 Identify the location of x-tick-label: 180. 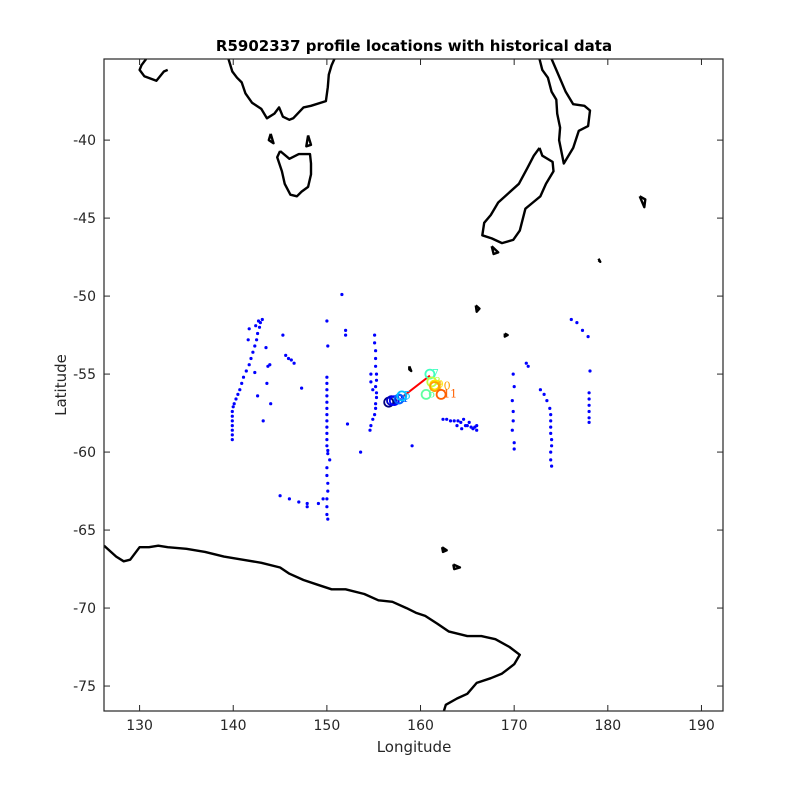
(607, 726).